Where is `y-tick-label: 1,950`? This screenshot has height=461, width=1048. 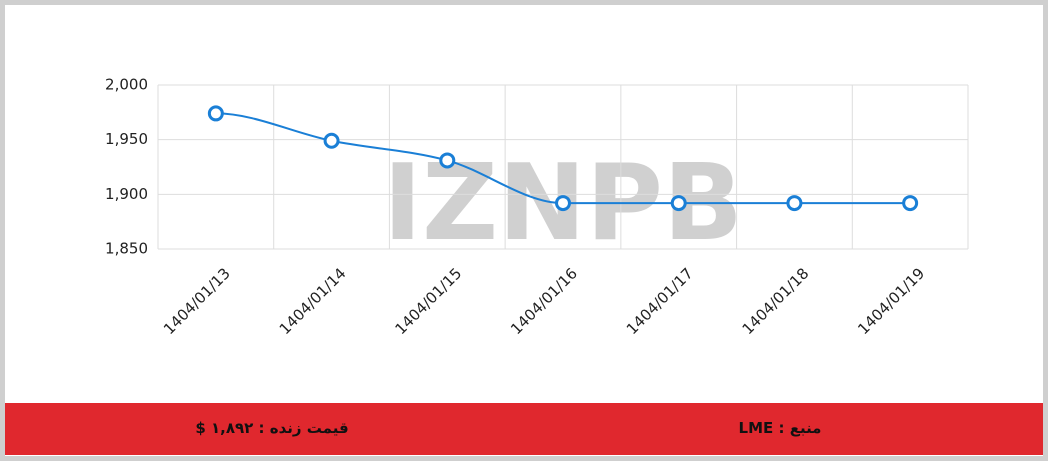 y-tick-label: 1,950 is located at coordinates (126, 139).